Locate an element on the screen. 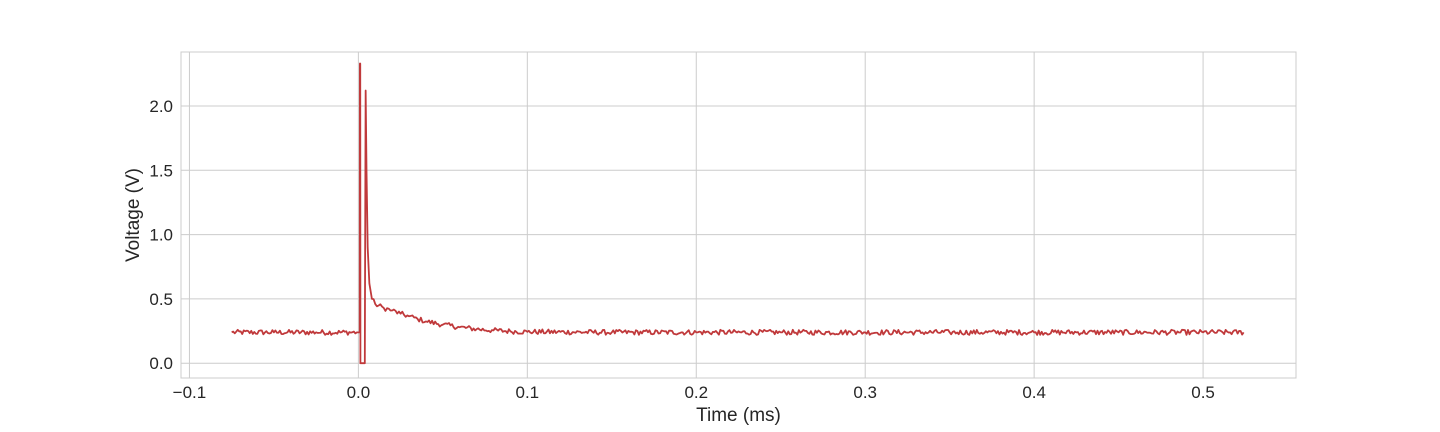 Image resolution: width=1440 pixels, height=432 pixels. x-tick-label: 0.5 is located at coordinates (1203, 392).